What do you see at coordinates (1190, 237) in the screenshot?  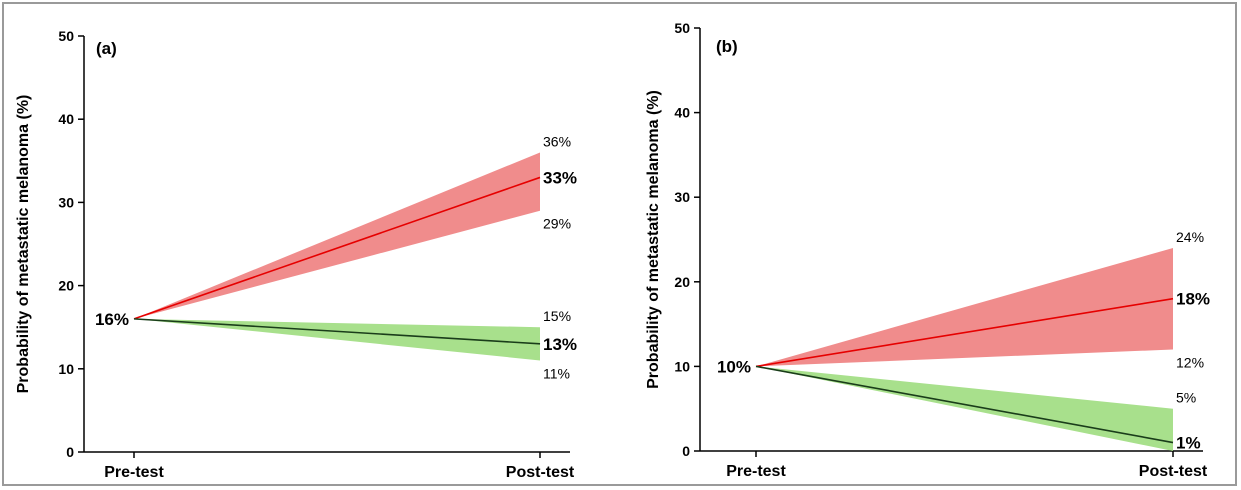 I see `positive-upper-ci-label: 24%` at bounding box center [1190, 237].